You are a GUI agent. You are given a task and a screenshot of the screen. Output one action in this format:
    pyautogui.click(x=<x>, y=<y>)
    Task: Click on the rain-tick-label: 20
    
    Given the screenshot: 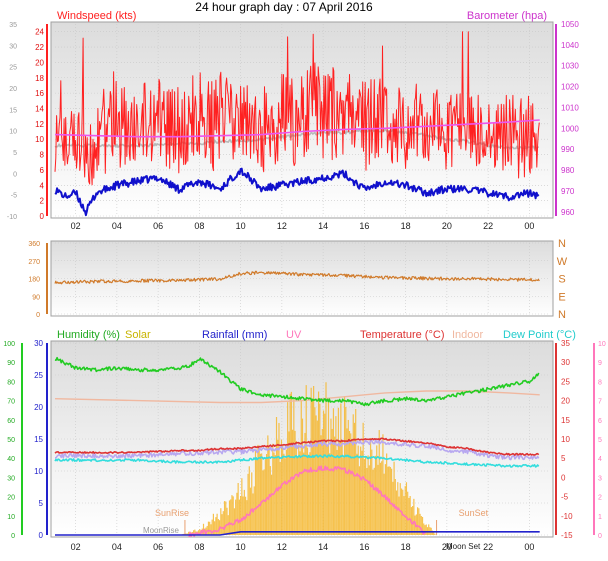 What is the action you would take?
    pyautogui.click(x=38, y=407)
    